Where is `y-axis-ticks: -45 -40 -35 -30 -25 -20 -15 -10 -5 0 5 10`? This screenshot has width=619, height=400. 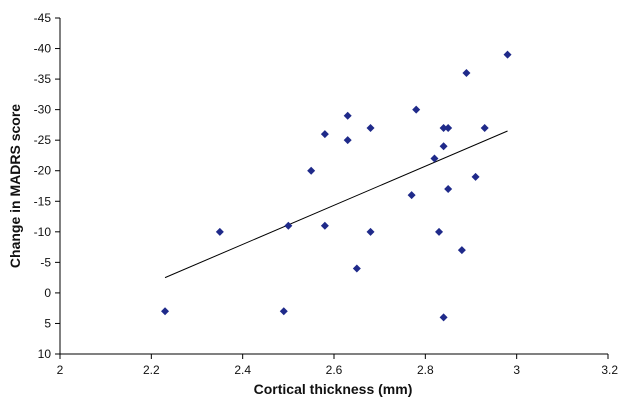
y-axis-ticks: -45 -40 -35 -30 -25 -20 -15 -10 -5 0 5 10 is located at coordinates (47, 186).